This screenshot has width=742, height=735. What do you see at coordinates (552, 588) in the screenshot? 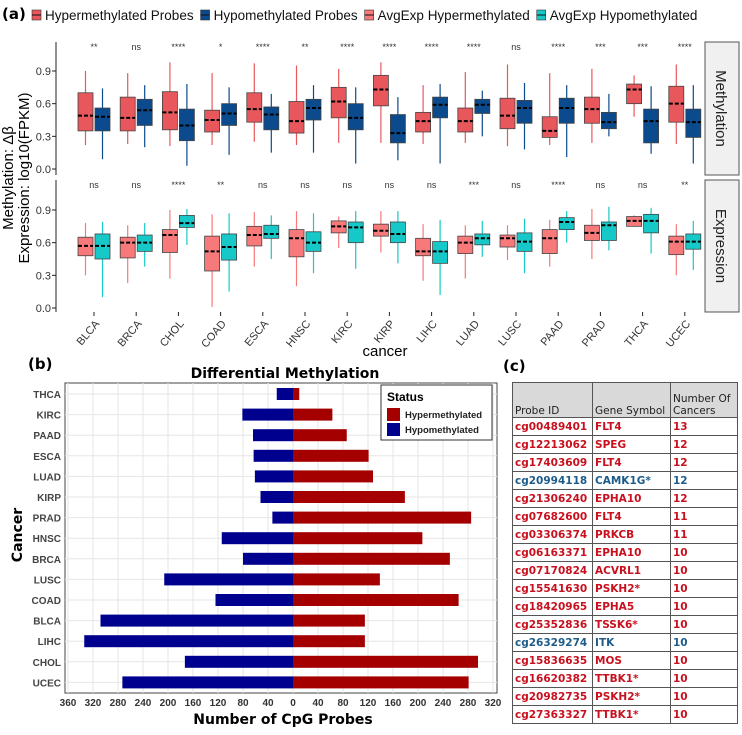
I see `probe-id-cell: cg15541630` at bounding box center [552, 588].